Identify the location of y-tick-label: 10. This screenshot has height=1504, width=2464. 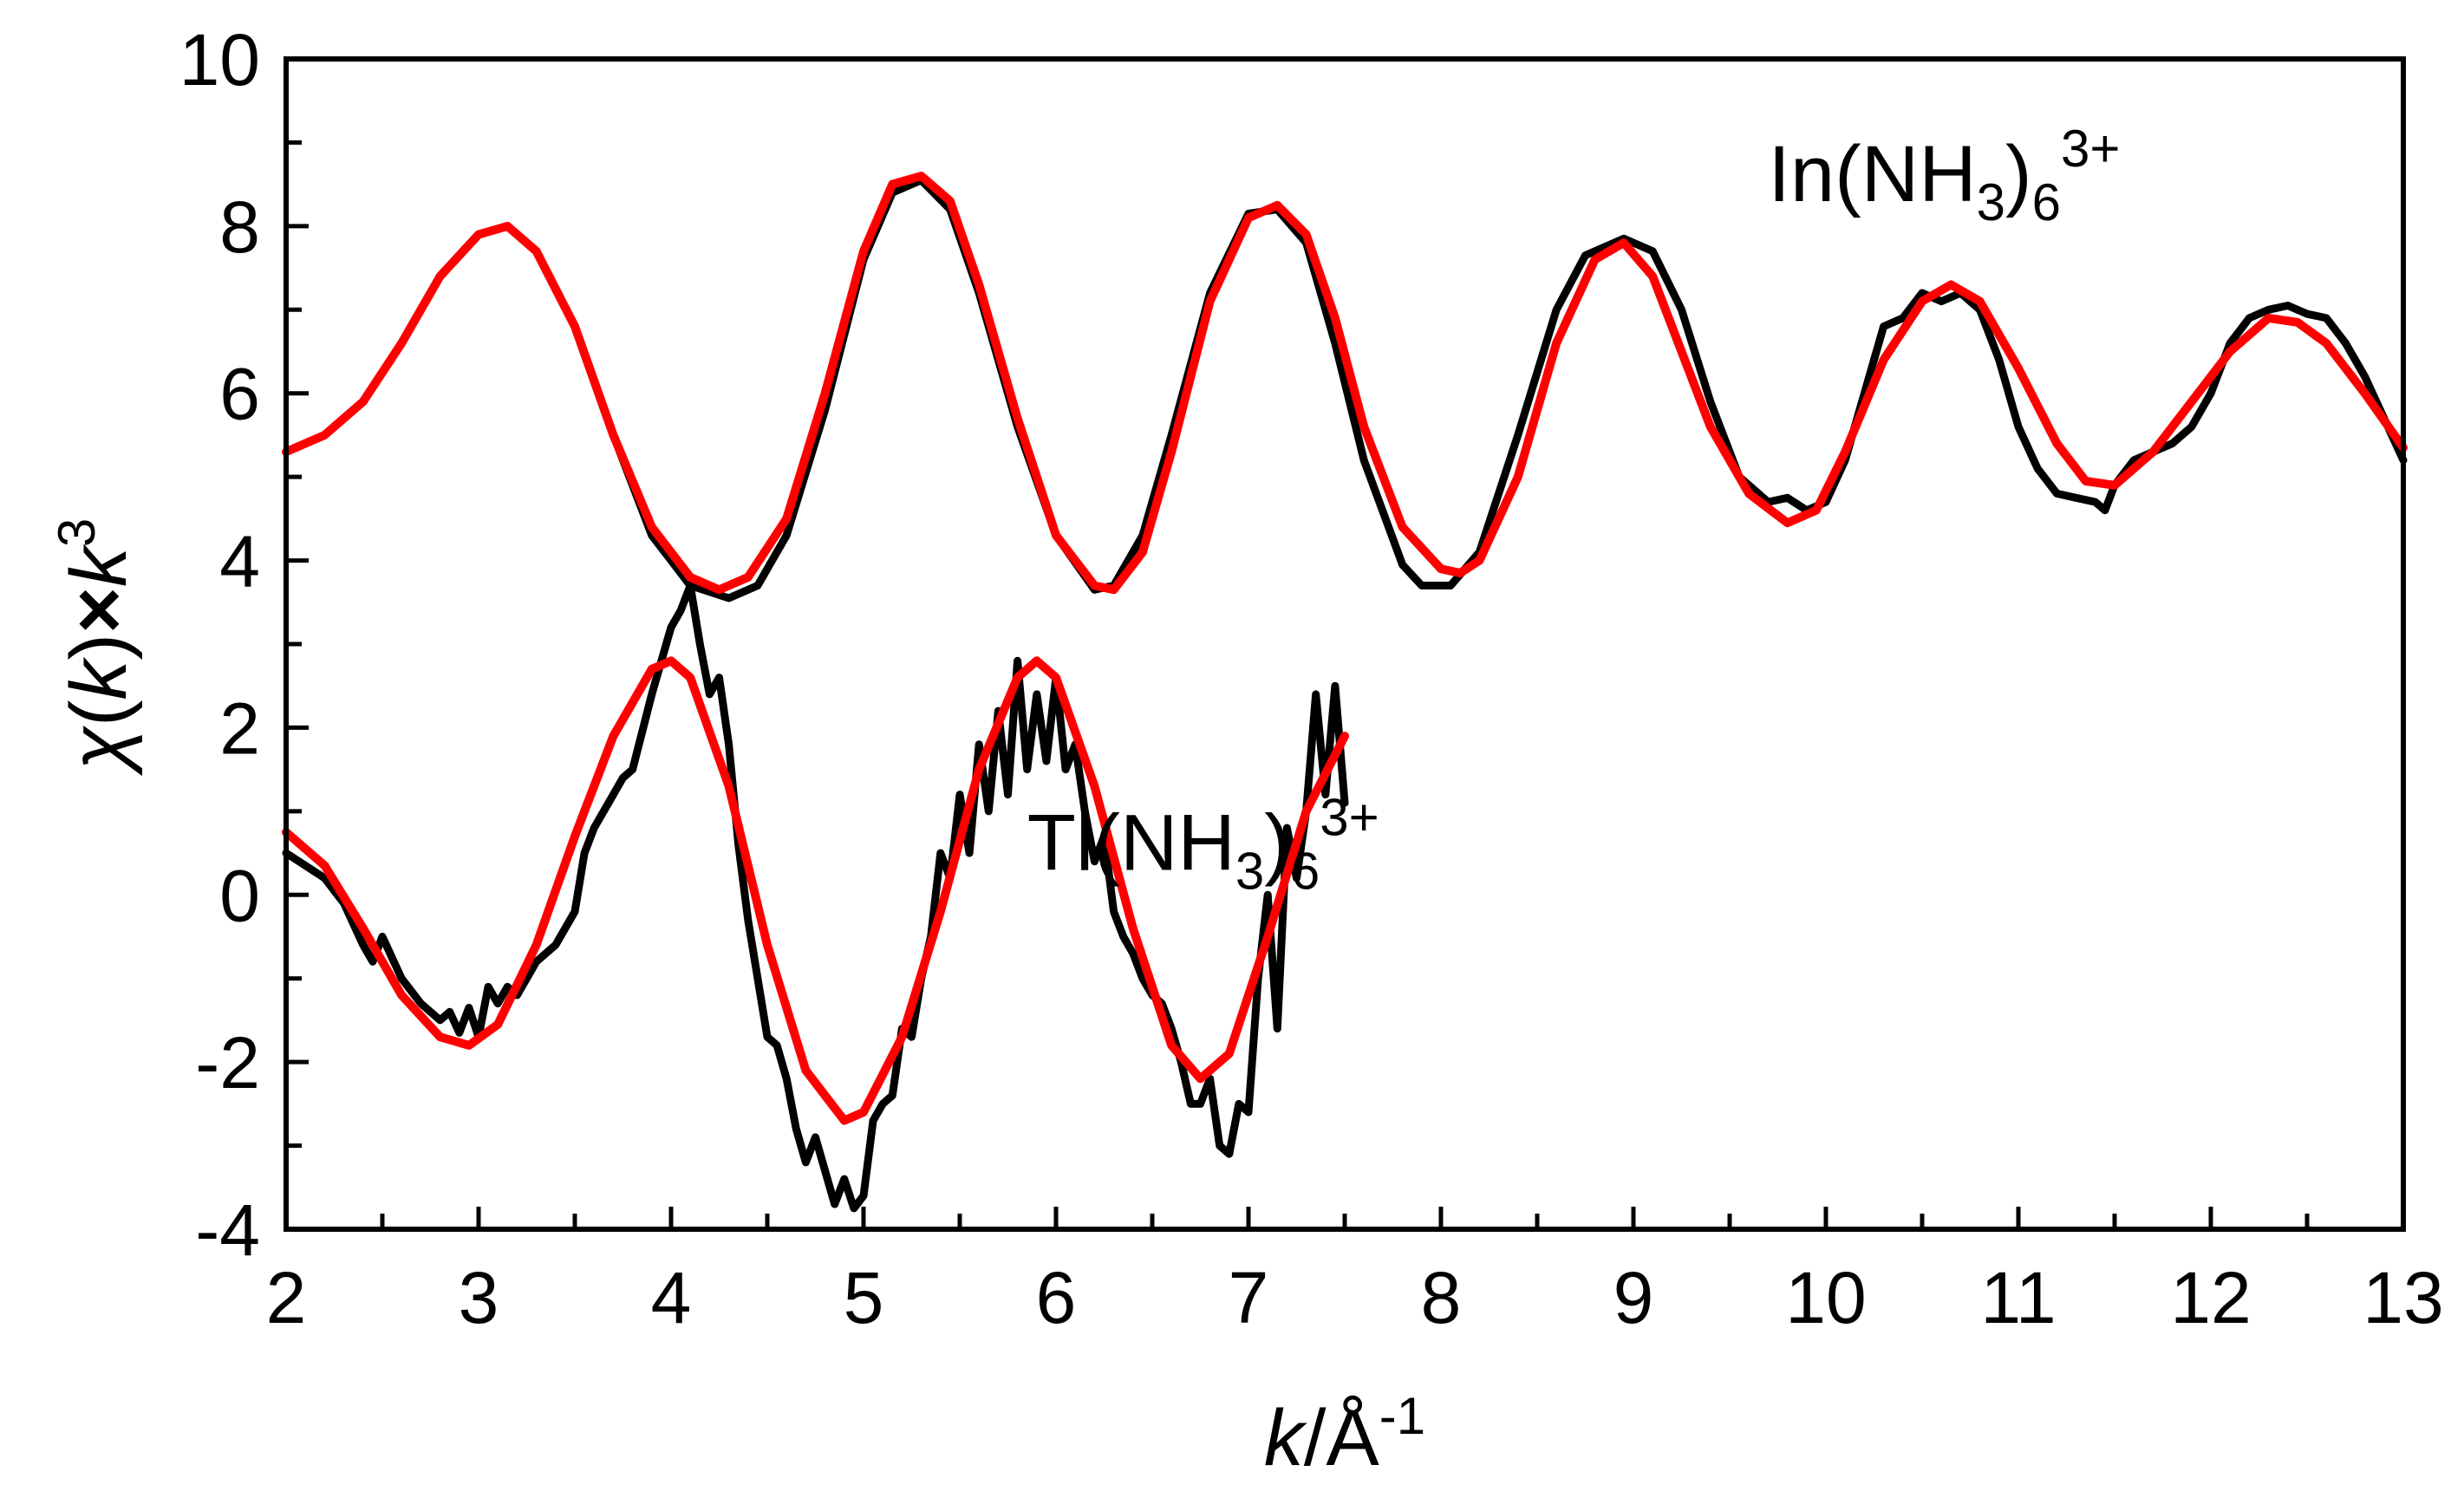
(219, 60).